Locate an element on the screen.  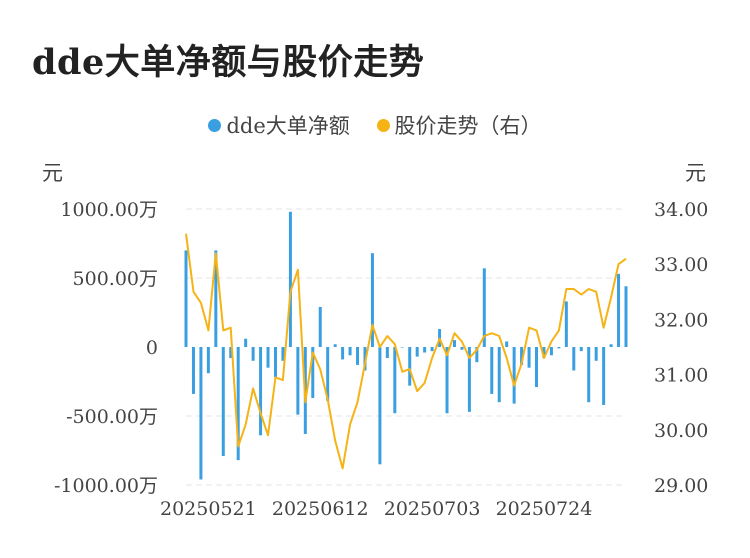
legend: dde大单净额 股价走势（右） is located at coordinates (375, 125).